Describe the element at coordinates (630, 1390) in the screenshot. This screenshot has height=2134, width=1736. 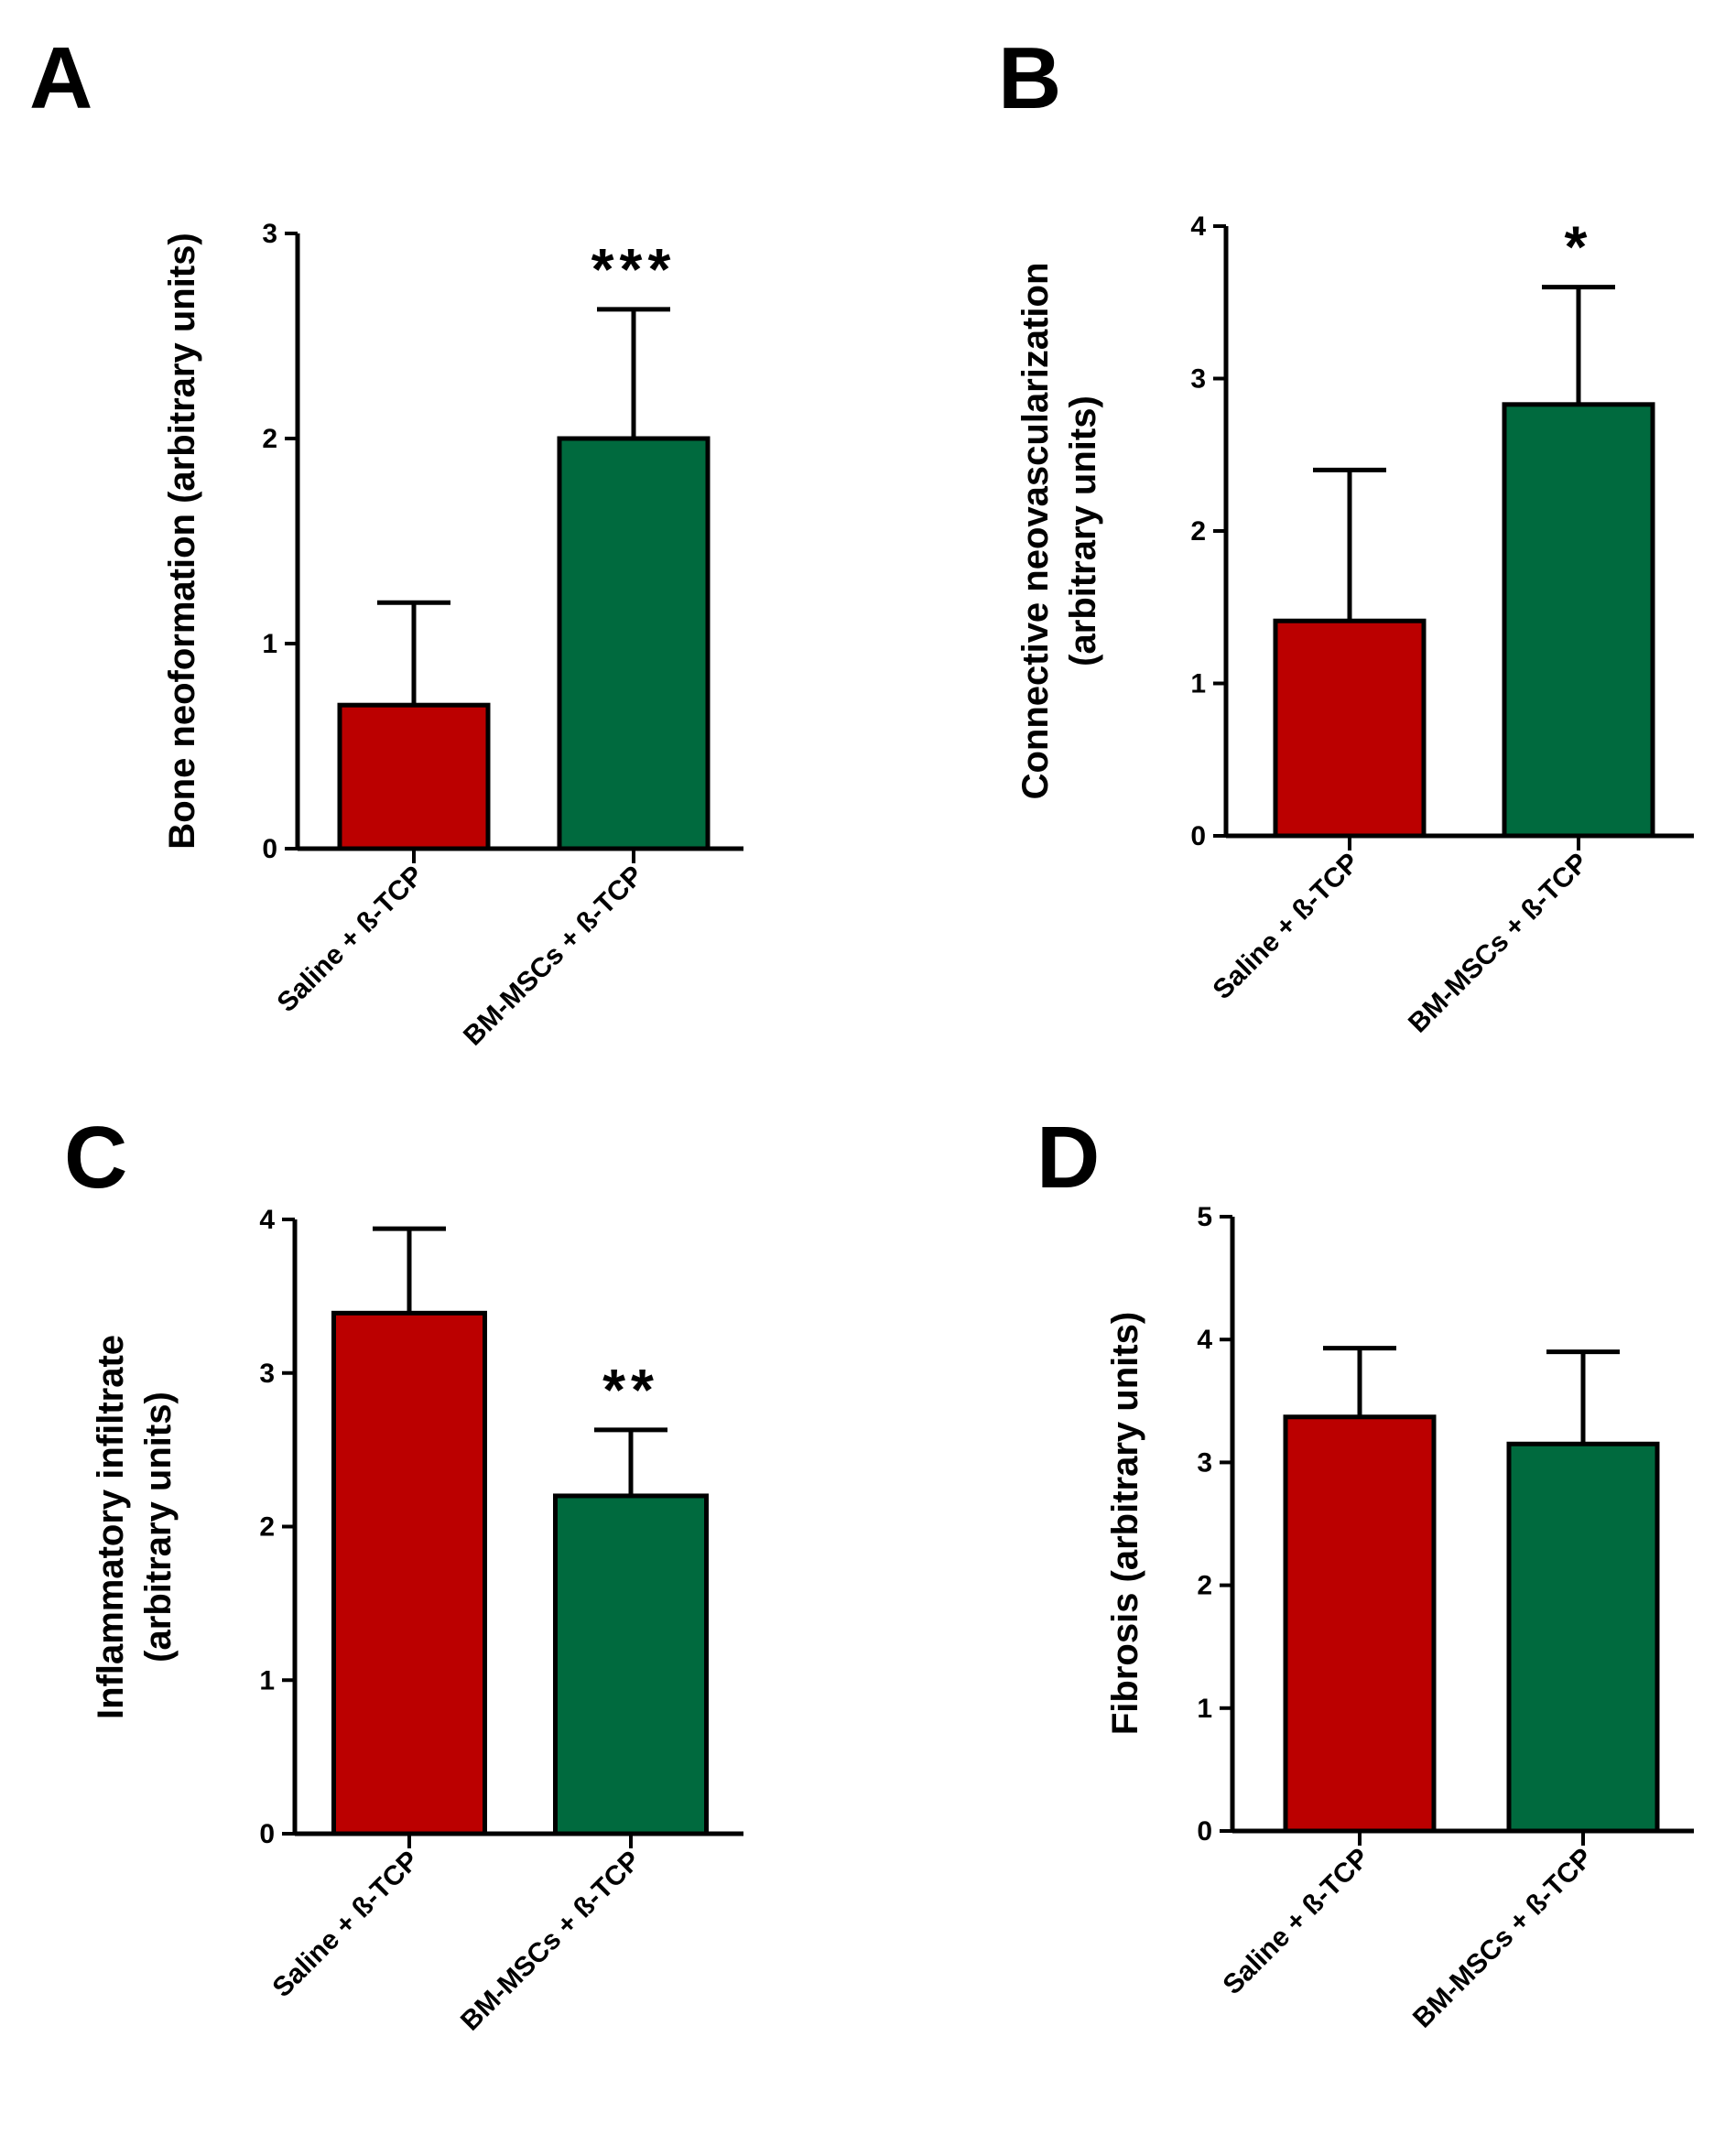
I see `significance-marker-bmmscs: **` at that location.